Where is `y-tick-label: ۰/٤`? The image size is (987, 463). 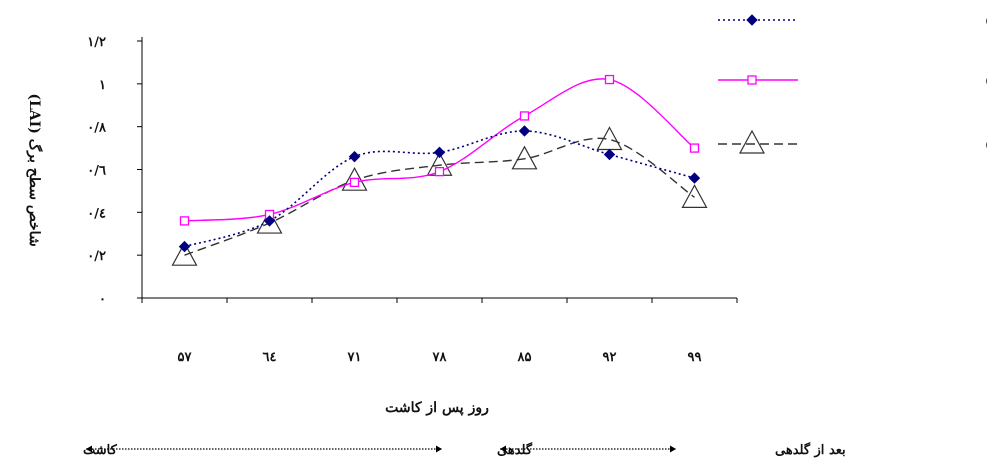 y-tick-label: ۰/٤ is located at coordinates (96, 213).